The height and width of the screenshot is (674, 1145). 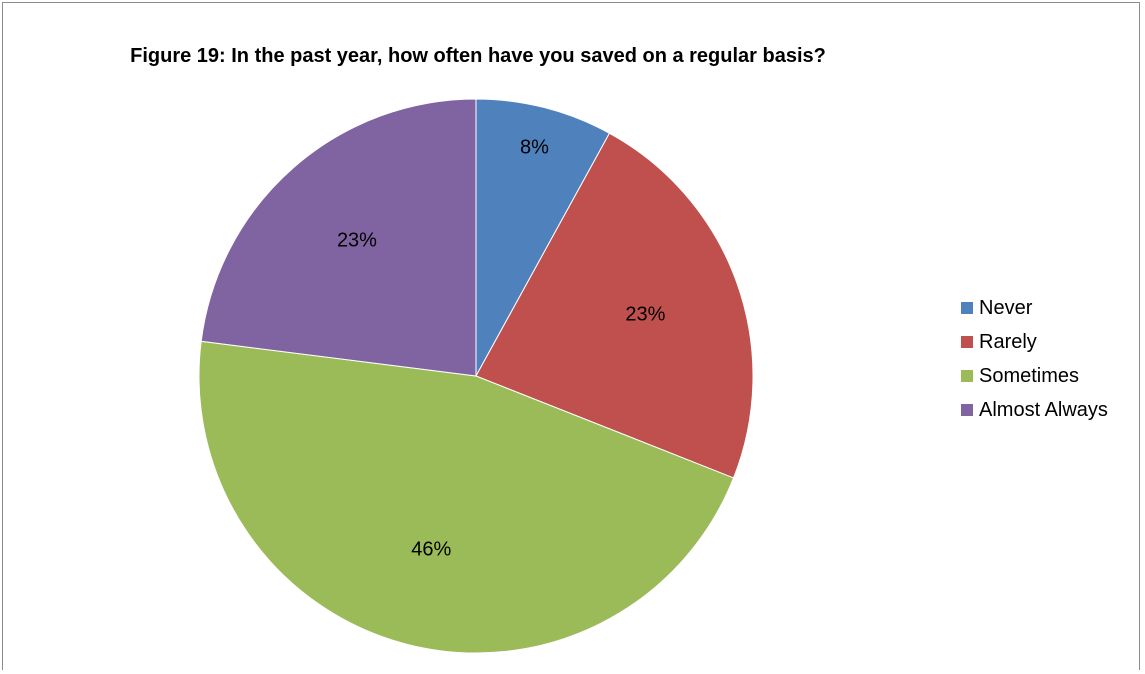 I want to click on legend-swatch-almost-always, so click(x=967, y=410).